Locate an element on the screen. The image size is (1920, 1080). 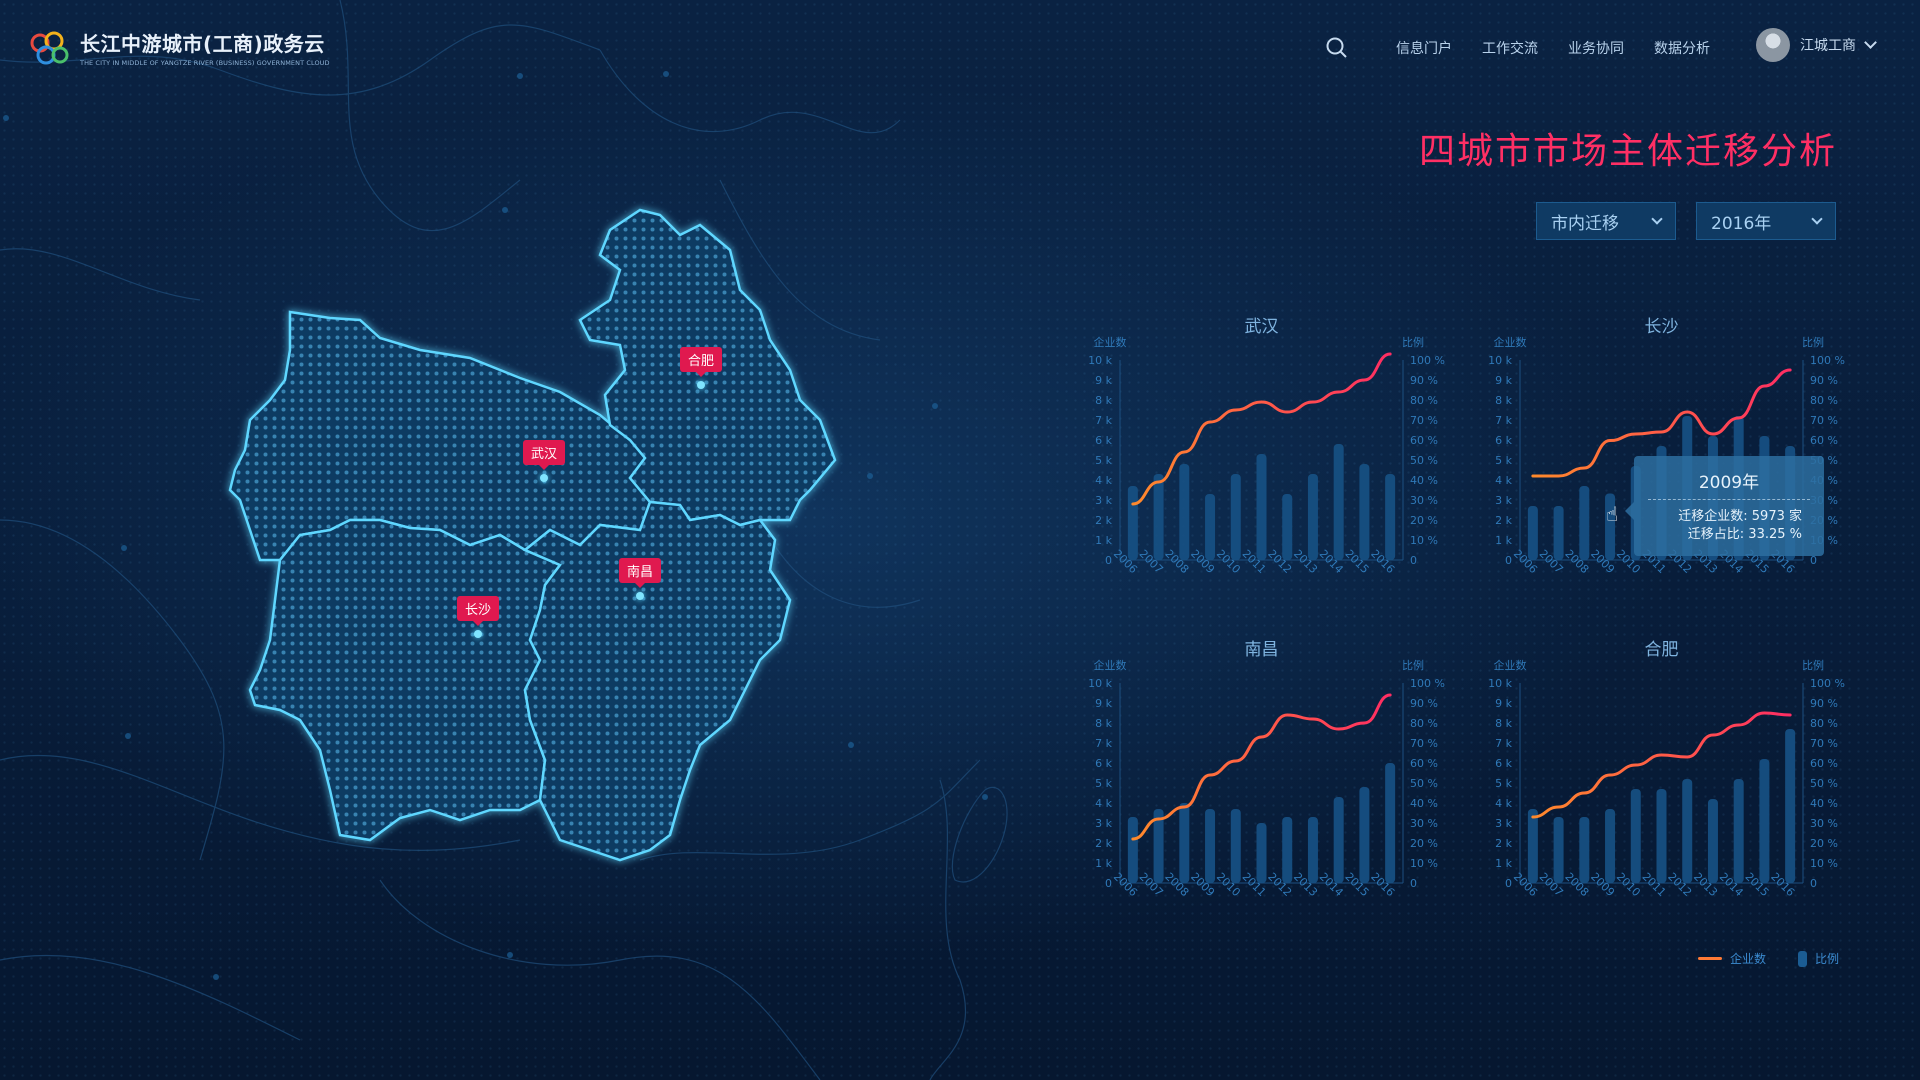
right-tick-label: 50 % is located at coordinates (1824, 783).